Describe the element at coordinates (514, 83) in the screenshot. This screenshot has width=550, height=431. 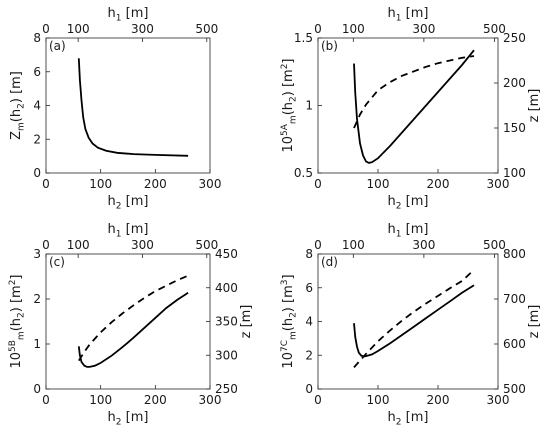
I see `y-right-tick-label: 200` at that location.